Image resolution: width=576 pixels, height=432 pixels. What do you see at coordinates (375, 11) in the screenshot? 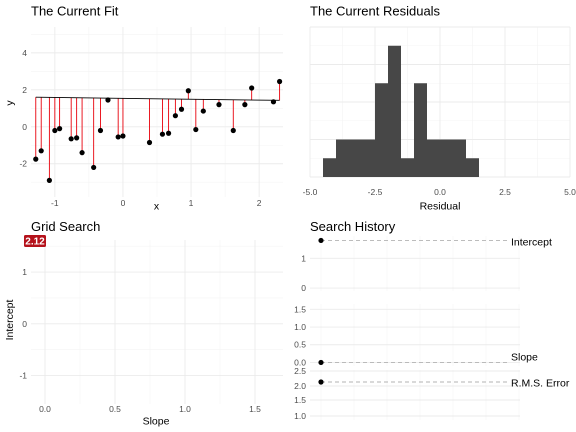
I see `residual-panel-title: The Current Residuals` at bounding box center [375, 11].